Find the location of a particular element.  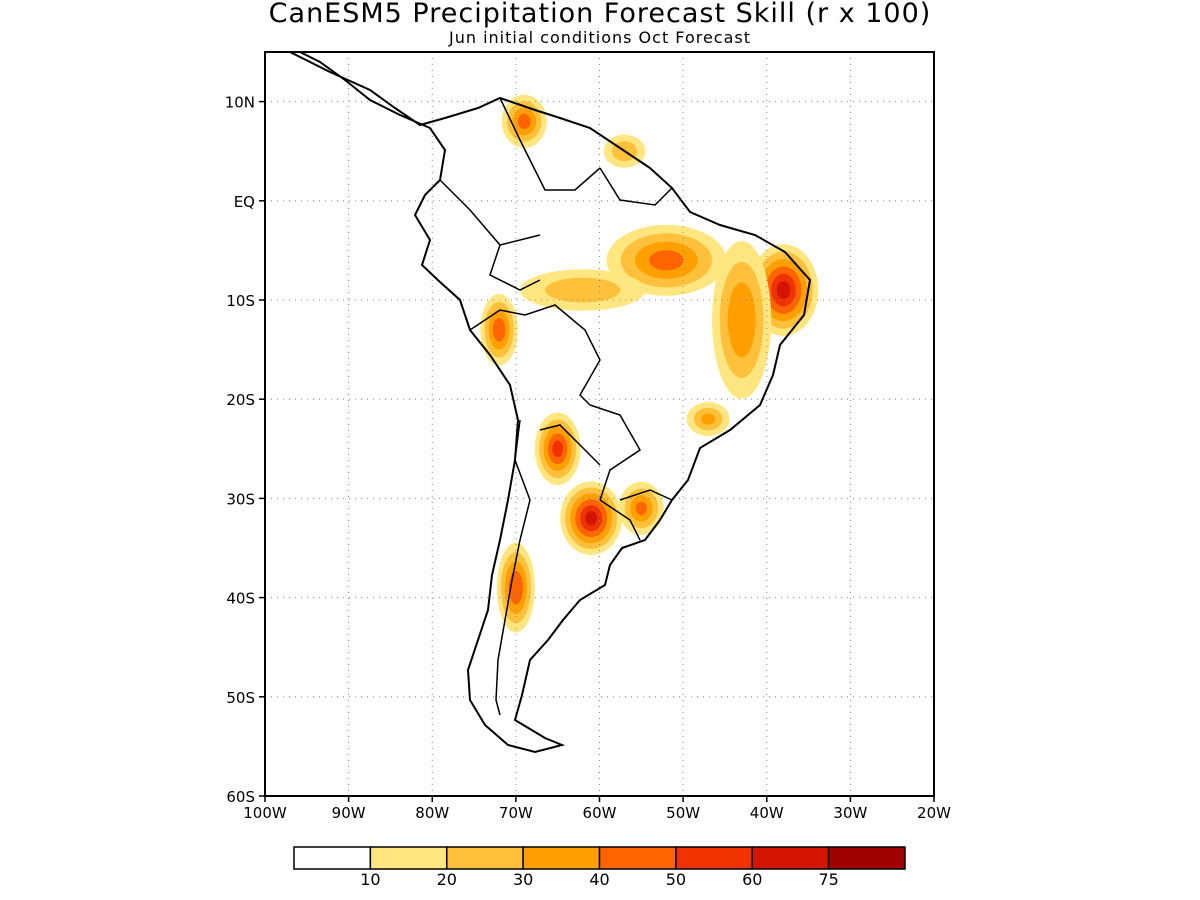

colorbar-label: 10 is located at coordinates (370, 879).